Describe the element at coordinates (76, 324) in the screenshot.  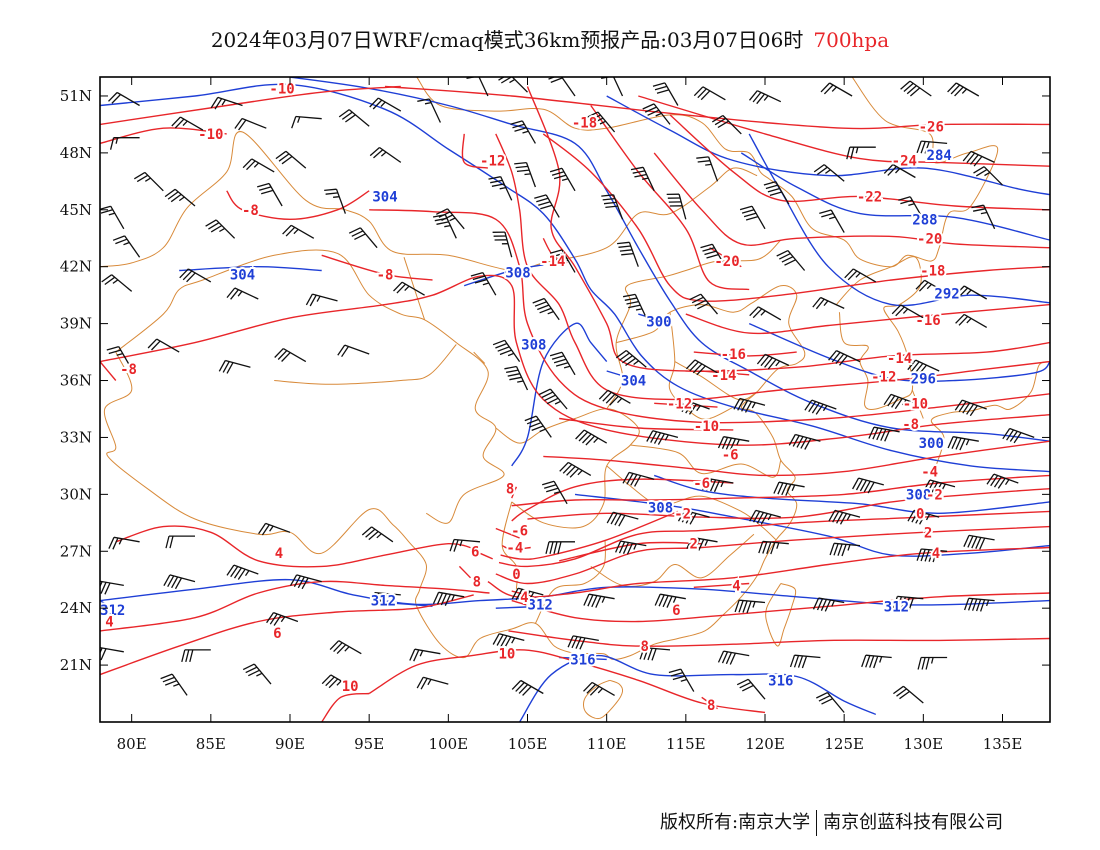
I see `lat-tick-label: 39N` at that location.